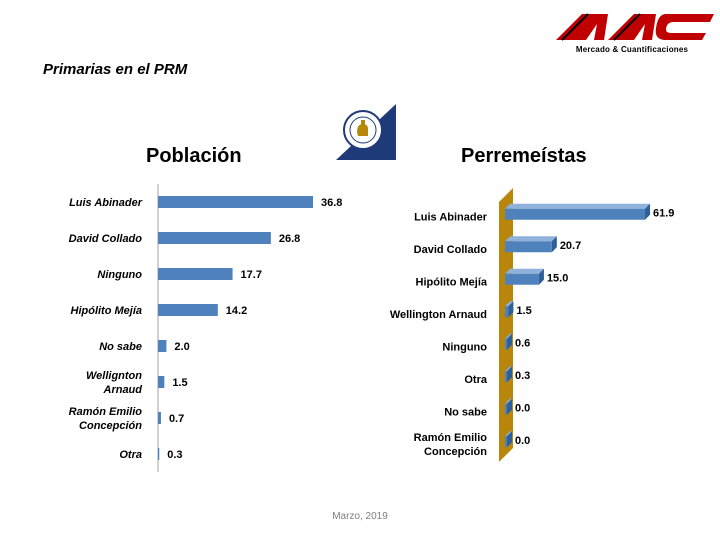  I want to click on chart-title-poblacion: Población, so click(194, 156).